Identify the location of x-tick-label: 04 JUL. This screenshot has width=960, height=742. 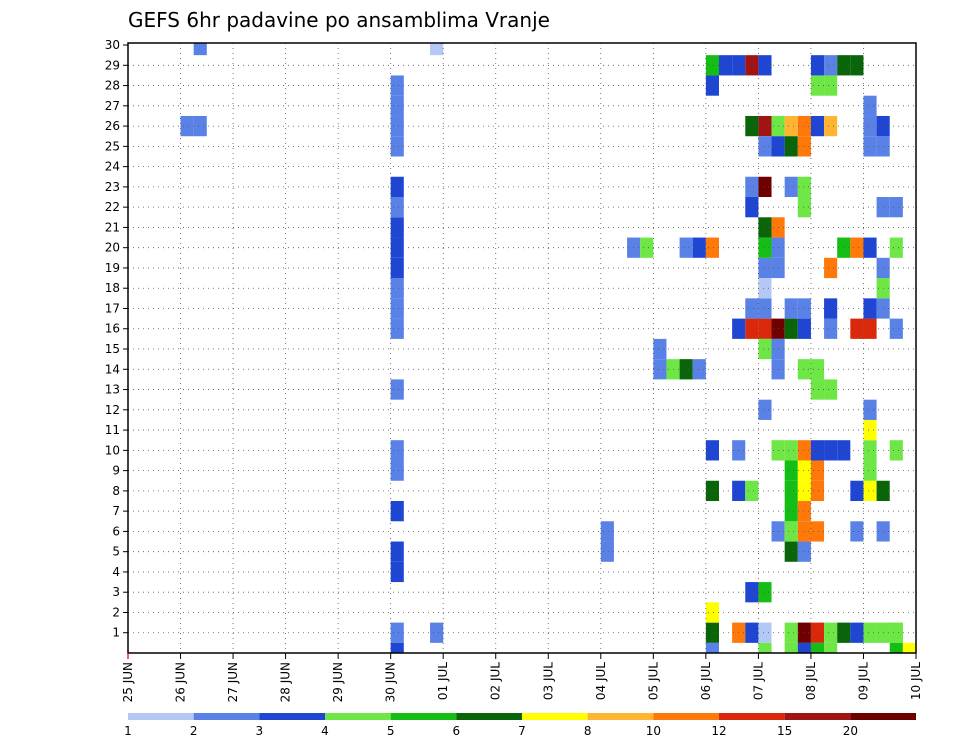
(601, 681).